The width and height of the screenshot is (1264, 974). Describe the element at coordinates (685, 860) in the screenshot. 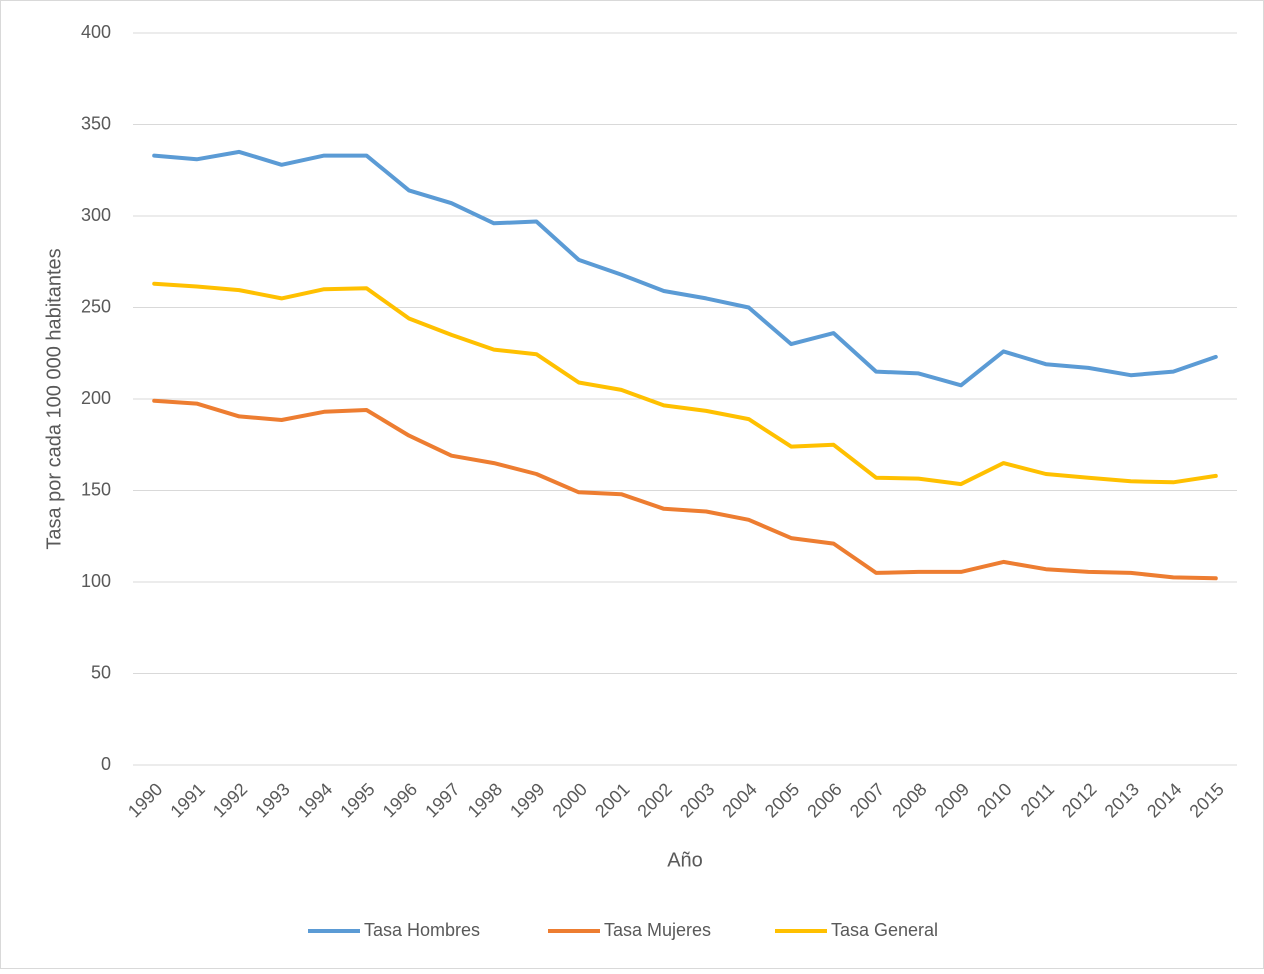

I see `x-axis-title: Año` at that location.